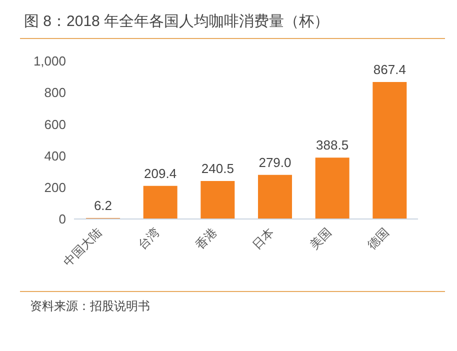  What do you see at coordinates (55, 188) in the screenshot?
I see `y-tick-label: 200` at bounding box center [55, 188].